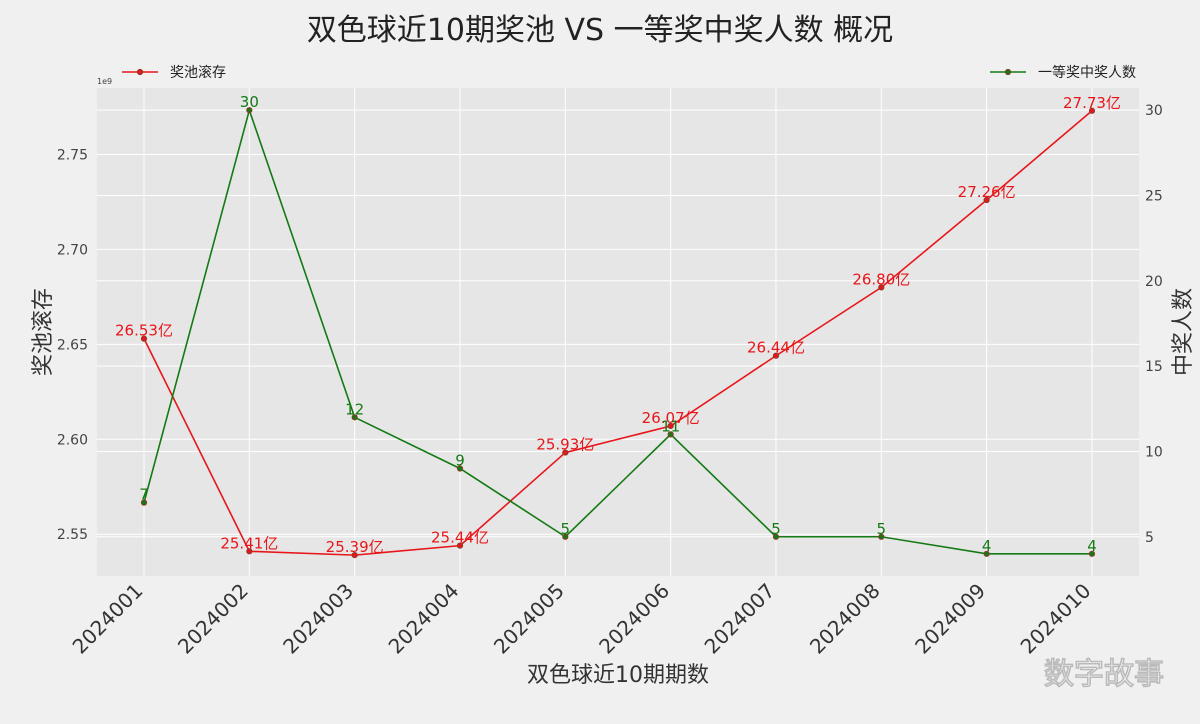 The width and height of the screenshot is (1200, 724). What do you see at coordinates (43, 332) in the screenshot?
I see `left-axis-label: 奖池滚存` at bounding box center [43, 332].